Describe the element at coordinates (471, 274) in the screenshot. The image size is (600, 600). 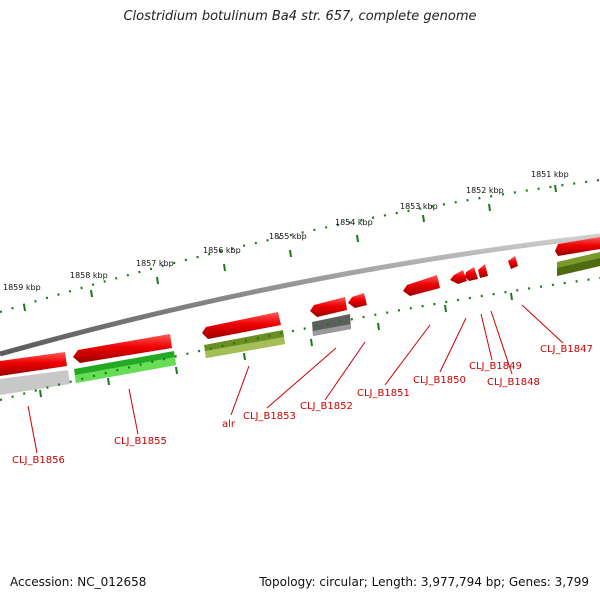
I see `gene-arrow-clj-b1849b` at that location.